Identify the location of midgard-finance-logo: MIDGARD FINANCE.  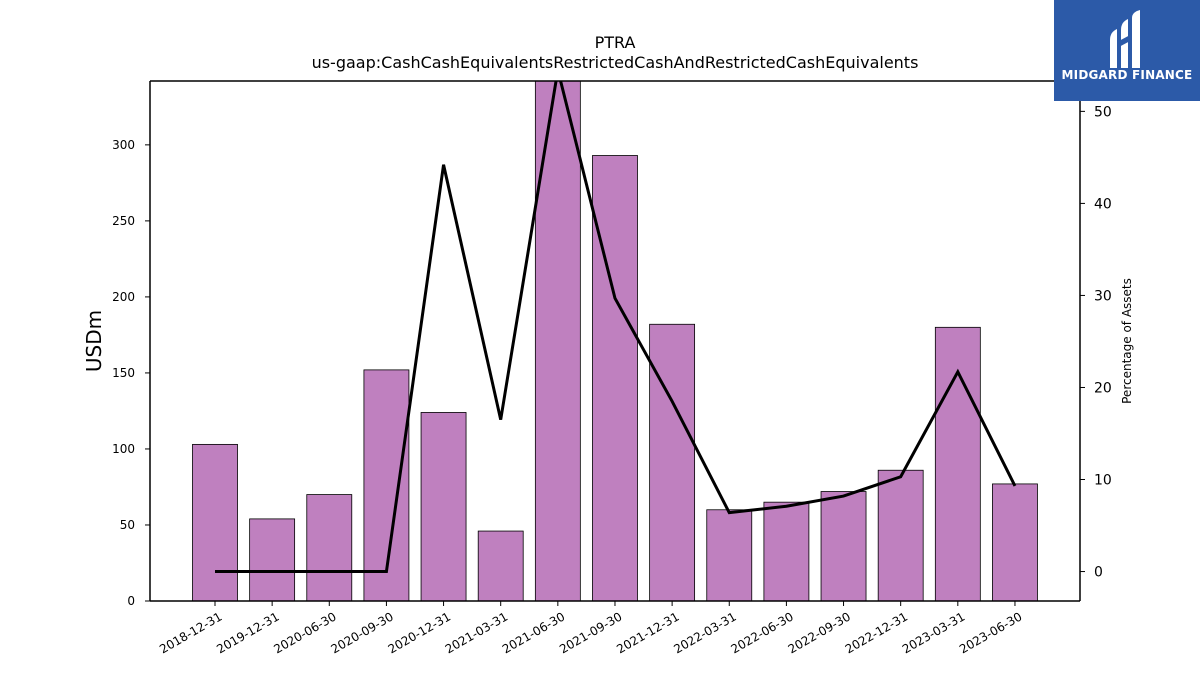
(1127, 50).